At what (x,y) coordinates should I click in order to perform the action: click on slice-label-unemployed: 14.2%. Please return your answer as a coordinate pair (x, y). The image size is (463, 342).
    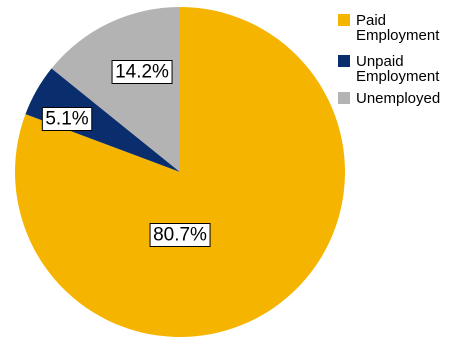
    Looking at the image, I should click on (142, 72).